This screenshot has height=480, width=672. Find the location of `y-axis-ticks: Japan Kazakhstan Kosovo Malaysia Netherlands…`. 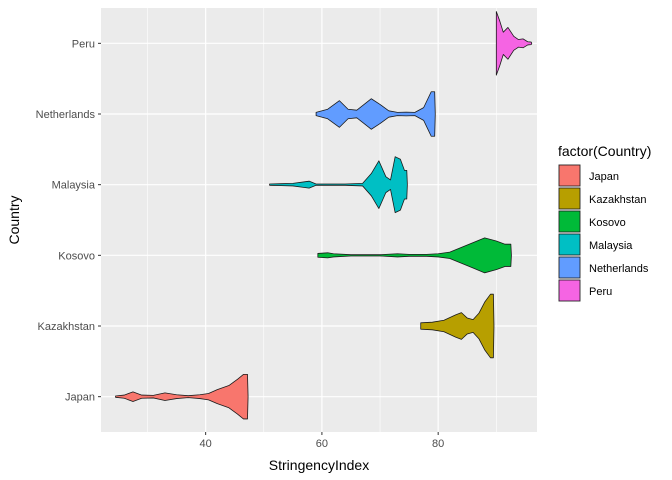

y-axis-ticks: Japan Kazakhstan Kosovo Malaysia Netherlands… is located at coordinates (68, 221).